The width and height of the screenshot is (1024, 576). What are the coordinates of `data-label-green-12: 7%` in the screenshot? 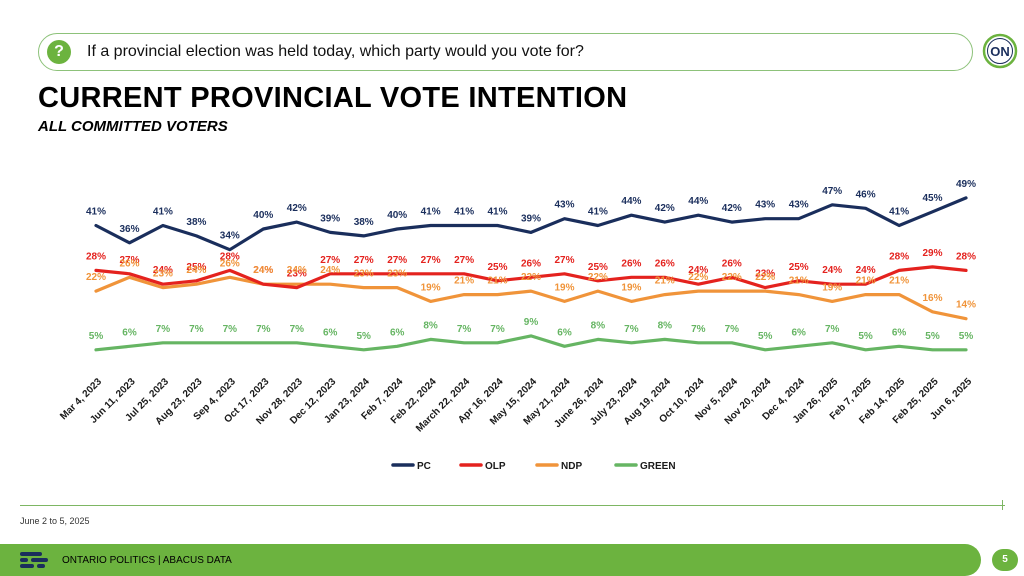 It's located at (497, 329).